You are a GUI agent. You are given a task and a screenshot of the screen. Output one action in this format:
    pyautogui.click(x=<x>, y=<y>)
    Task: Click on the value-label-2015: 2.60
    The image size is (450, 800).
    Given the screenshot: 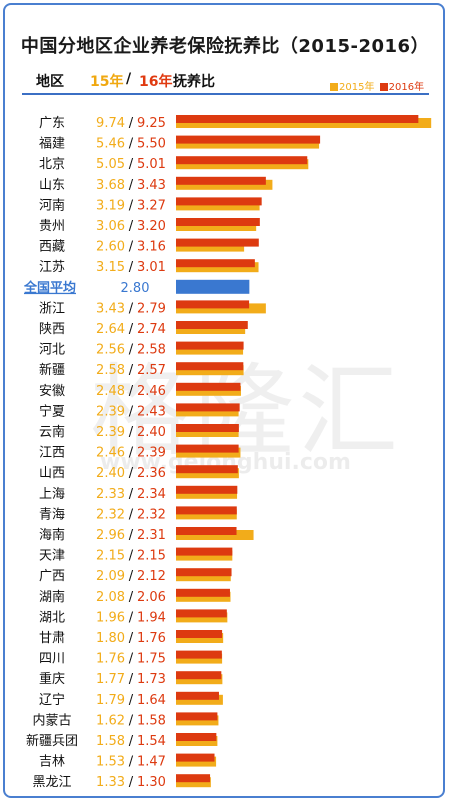 What is the action you would take?
    pyautogui.click(x=110, y=247)
    